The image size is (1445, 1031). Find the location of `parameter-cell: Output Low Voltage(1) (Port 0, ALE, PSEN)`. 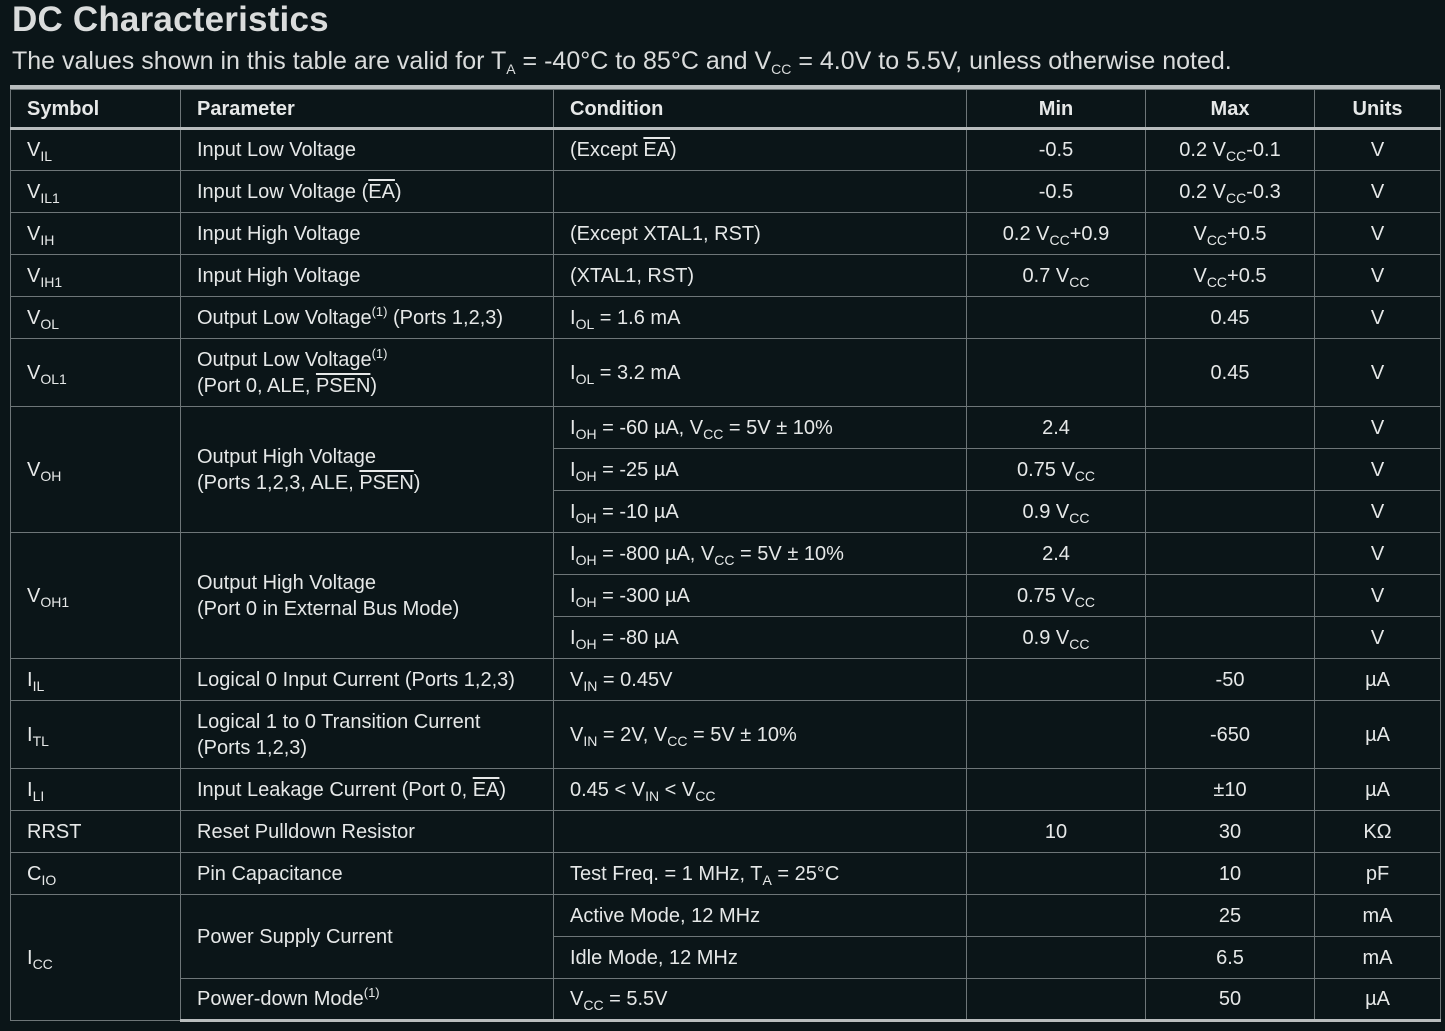

parameter-cell: Output Low Voltage(1) (Port 0, ALE, PSEN) is located at coordinates (367, 372).